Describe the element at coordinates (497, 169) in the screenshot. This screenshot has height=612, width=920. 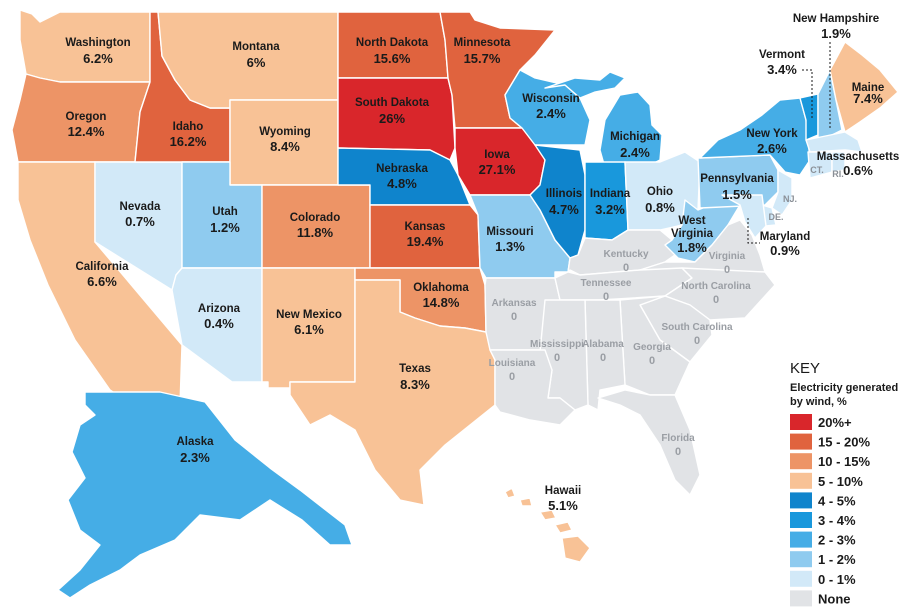
I see `label-iowa-value: 27.1%` at that location.